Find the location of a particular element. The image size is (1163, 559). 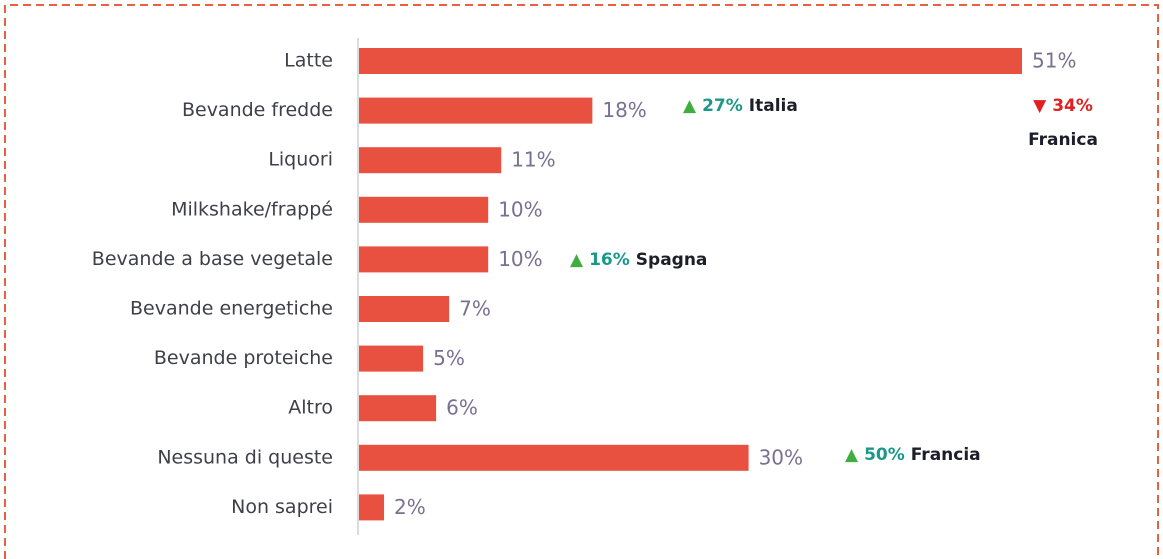

annotation: ▲ 16% Spagna is located at coordinates (638, 260).